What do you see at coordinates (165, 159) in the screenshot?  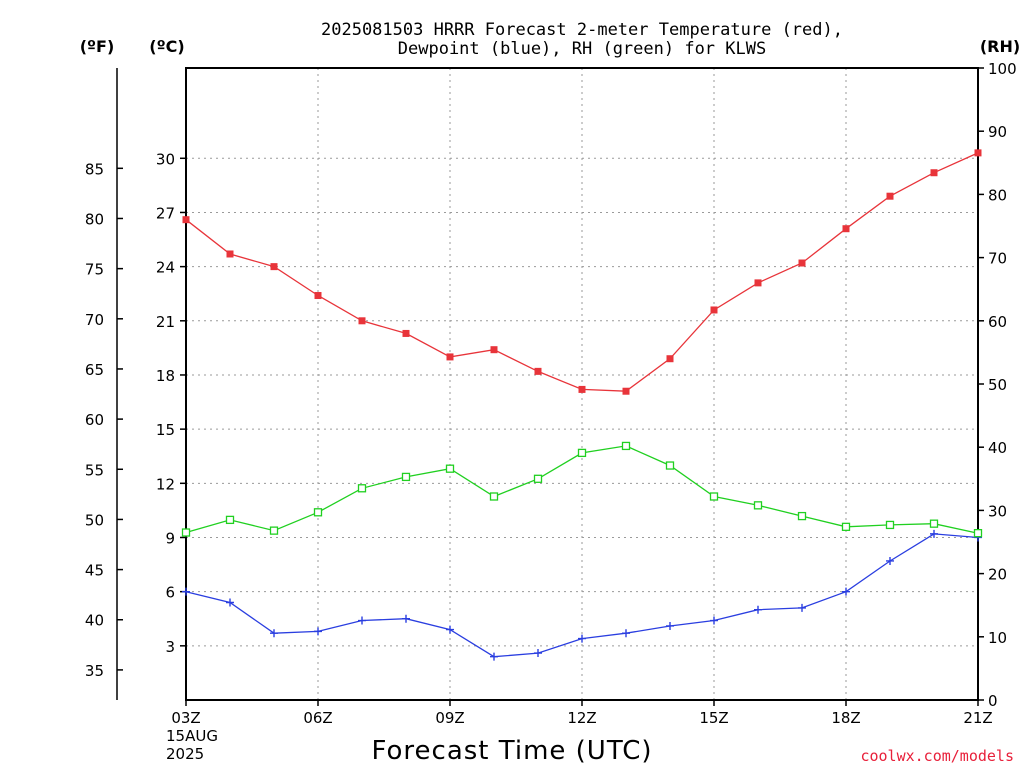 I see `celsius-tick-label: 30` at bounding box center [165, 159].